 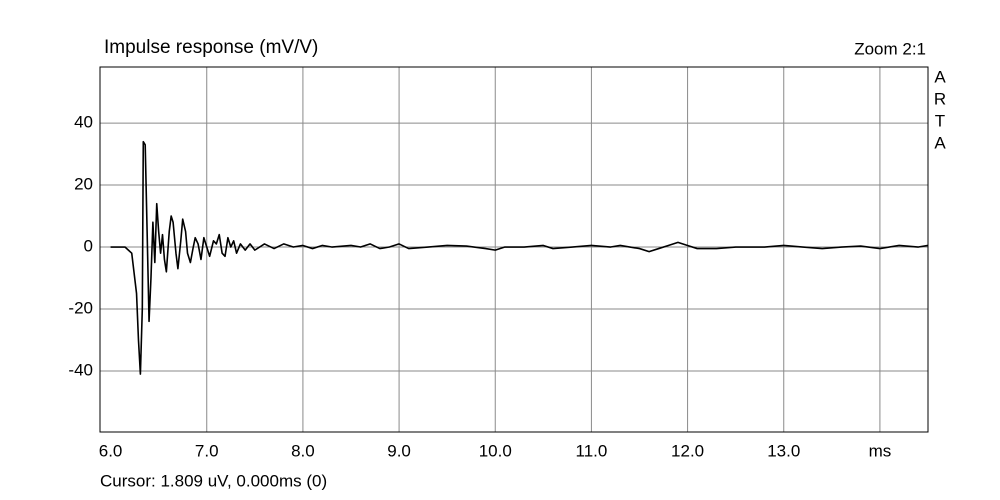 I want to click on x-tick-label: 9.0, so click(x=399, y=450).